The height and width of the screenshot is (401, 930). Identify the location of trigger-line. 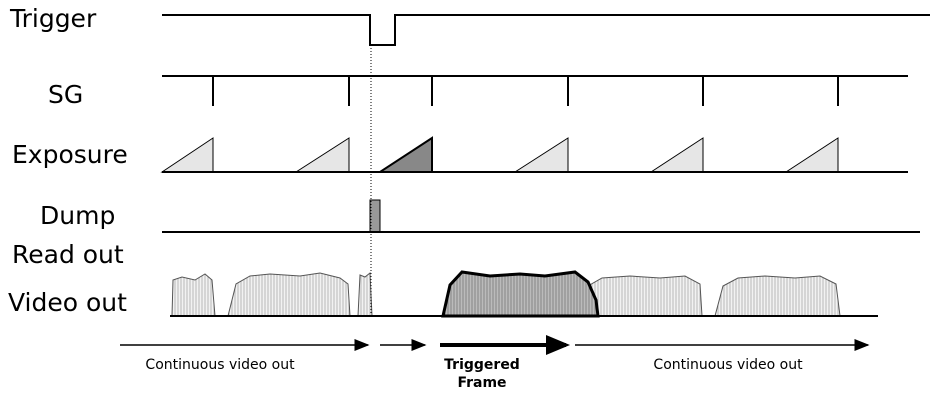
(546, 30).